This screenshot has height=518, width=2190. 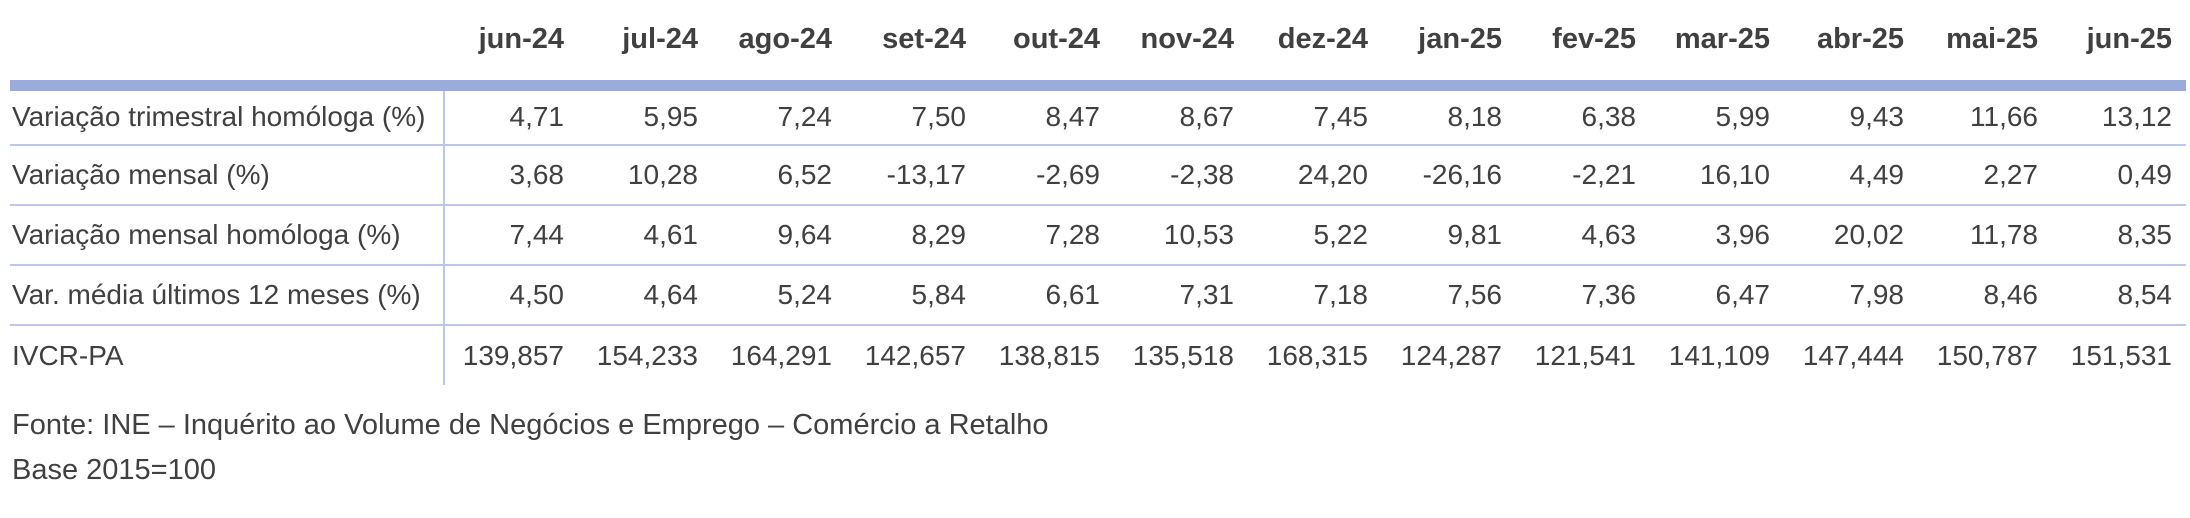 What do you see at coordinates (913, 48) in the screenshot?
I see `column-header-set-24: set-24` at bounding box center [913, 48].